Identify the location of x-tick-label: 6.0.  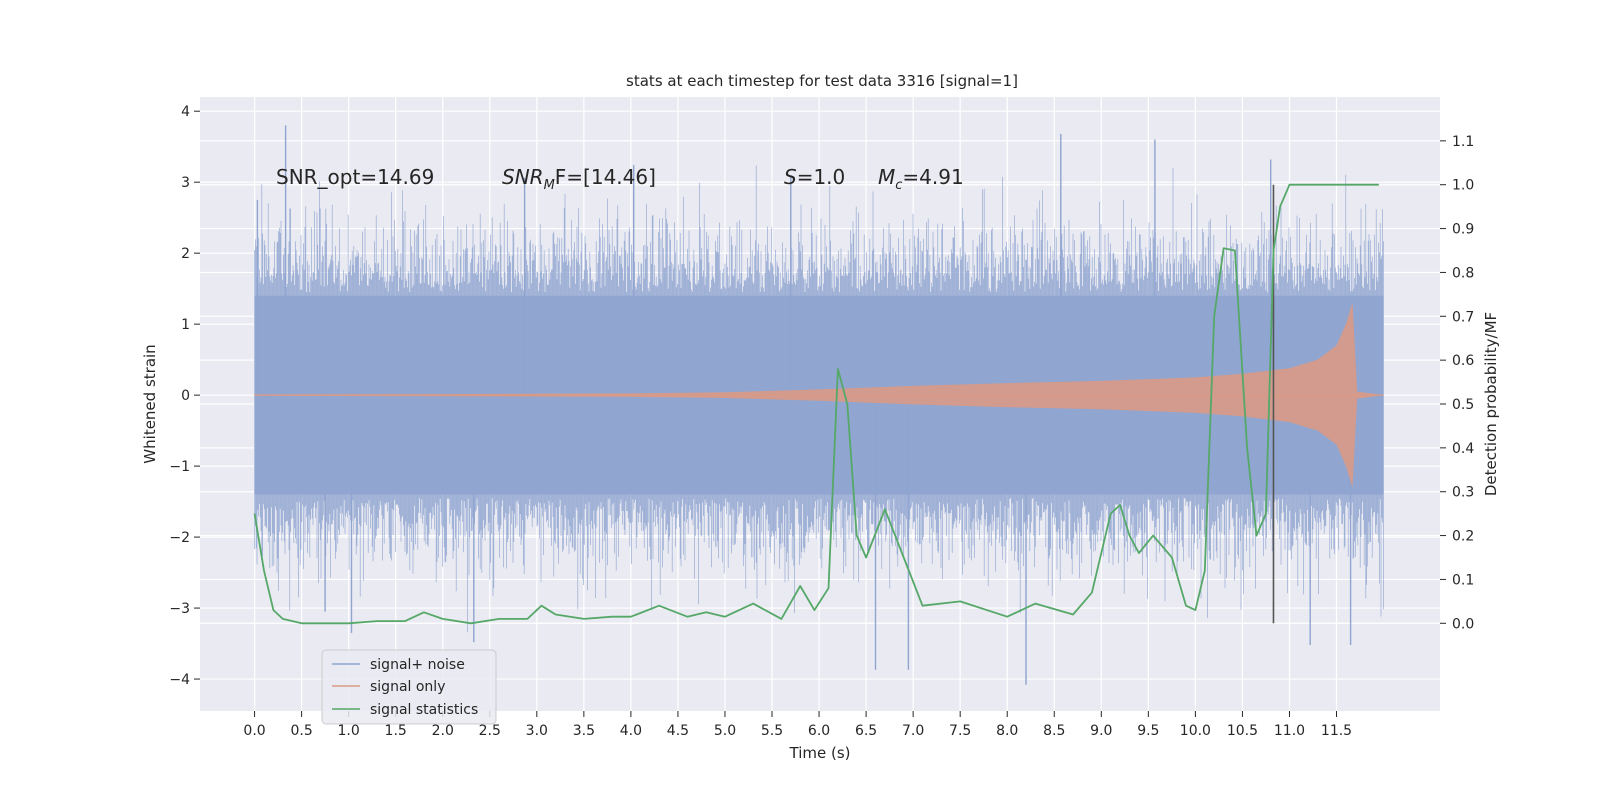
(819, 731).